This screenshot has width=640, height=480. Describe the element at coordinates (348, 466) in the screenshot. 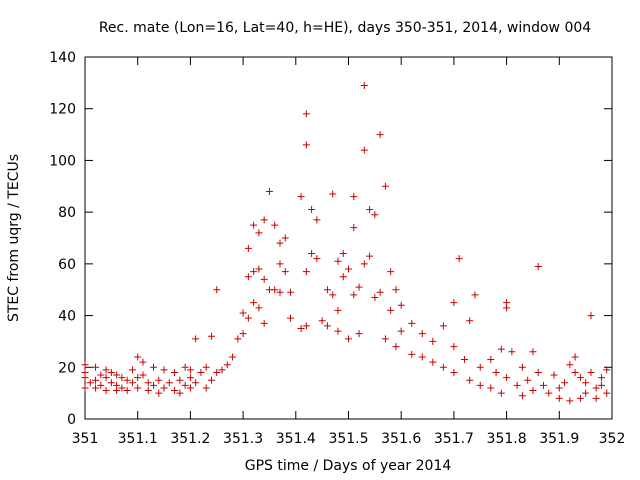

I see `x-axis-label: GPS time / Days of year 2014` at that location.